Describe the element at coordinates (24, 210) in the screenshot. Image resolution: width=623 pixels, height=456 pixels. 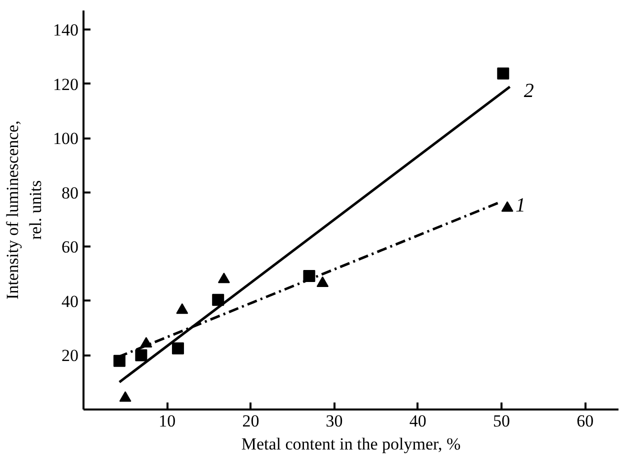
I see `y-axis-title: Intensity of luminescence, rel. units` at that location.